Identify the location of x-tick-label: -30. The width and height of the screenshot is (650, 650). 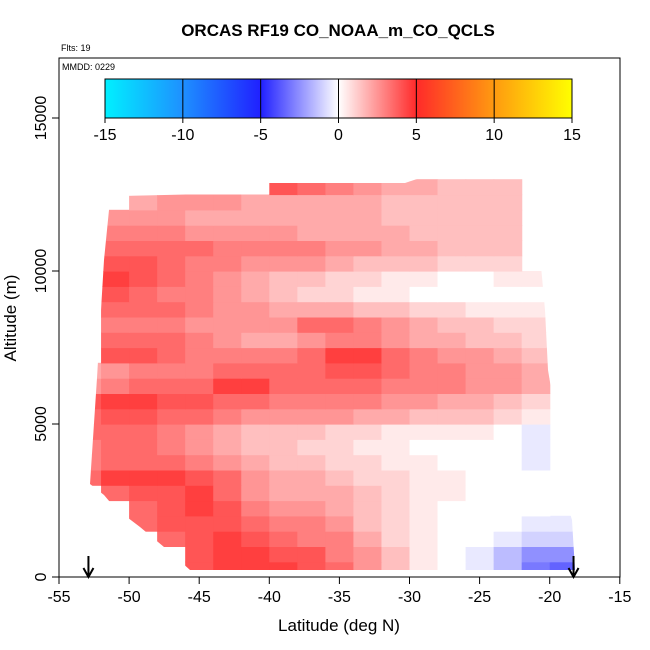
(409, 597).